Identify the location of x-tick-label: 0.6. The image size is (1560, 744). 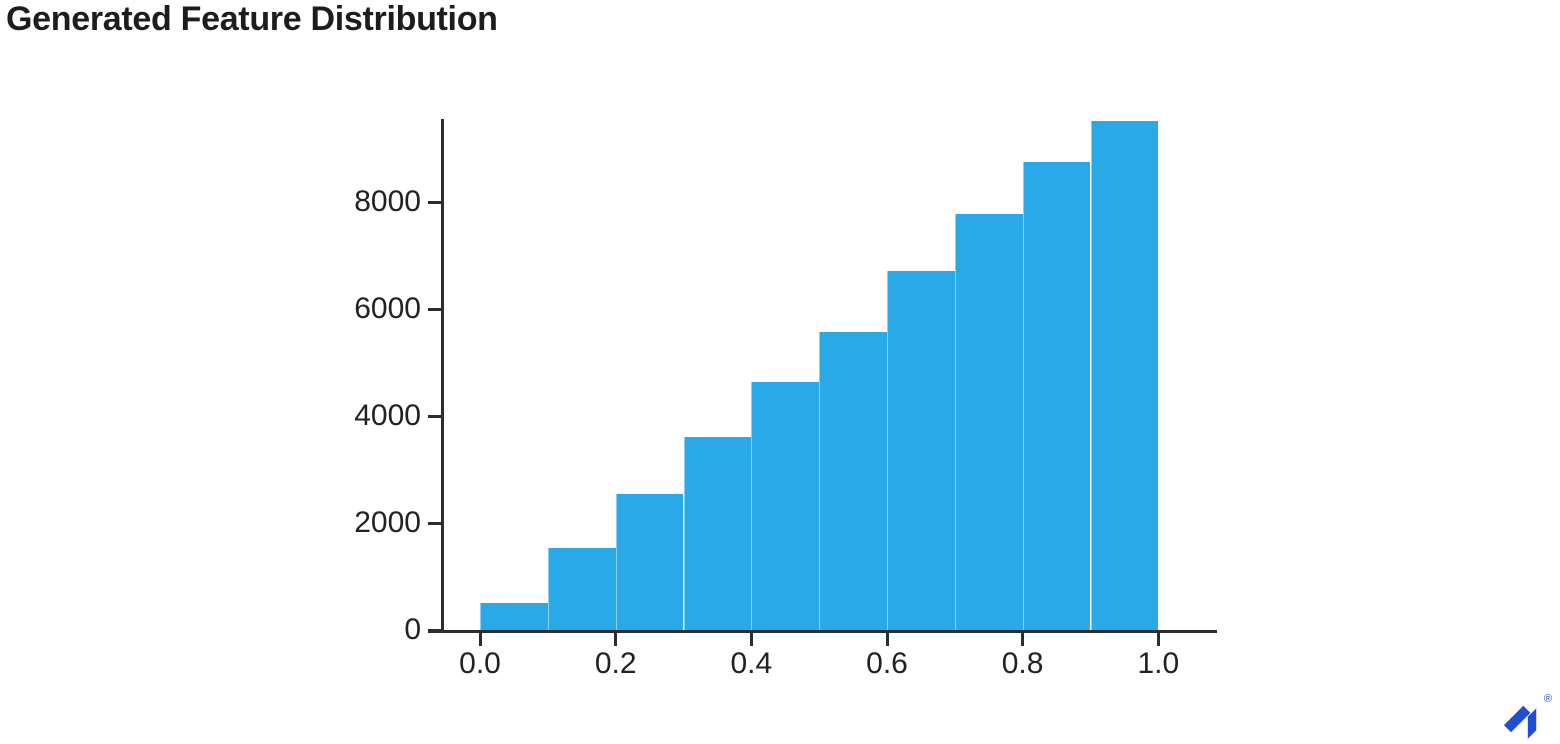
(887, 663).